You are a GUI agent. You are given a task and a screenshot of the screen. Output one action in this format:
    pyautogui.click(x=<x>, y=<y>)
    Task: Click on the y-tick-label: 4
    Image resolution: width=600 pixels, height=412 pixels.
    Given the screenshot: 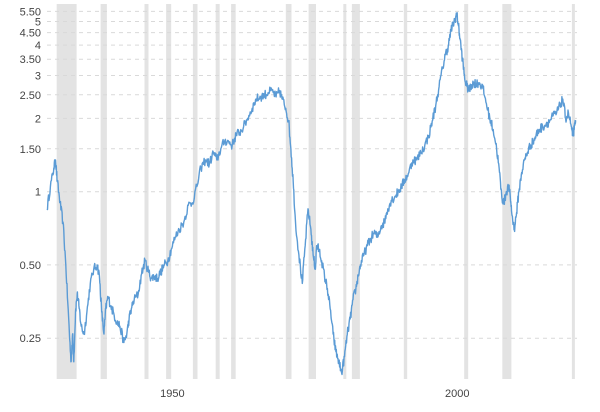 What is the action you would take?
    pyautogui.click(x=38, y=46)
    